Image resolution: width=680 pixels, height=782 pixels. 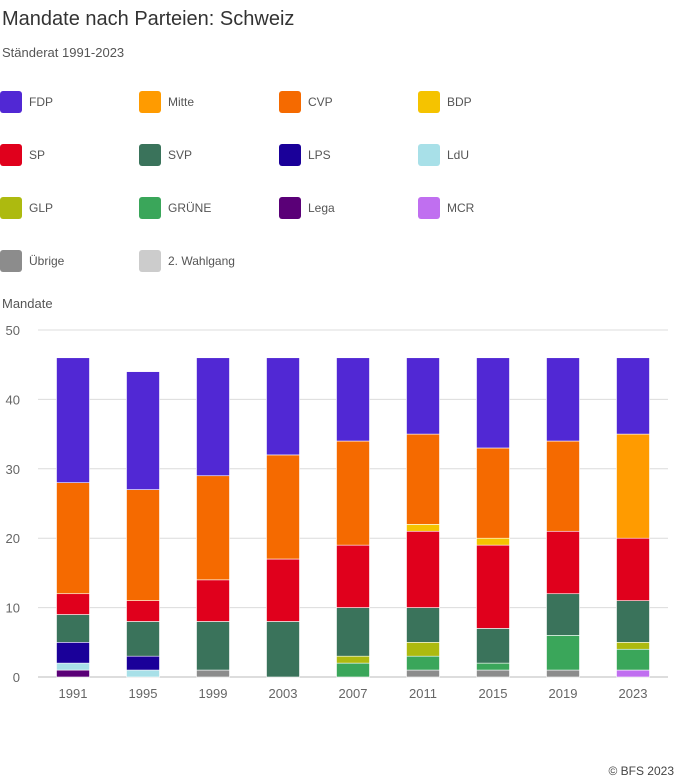 What do you see at coordinates (175, 208) in the screenshot?
I see `legend-item: GRÜNE` at bounding box center [175, 208].